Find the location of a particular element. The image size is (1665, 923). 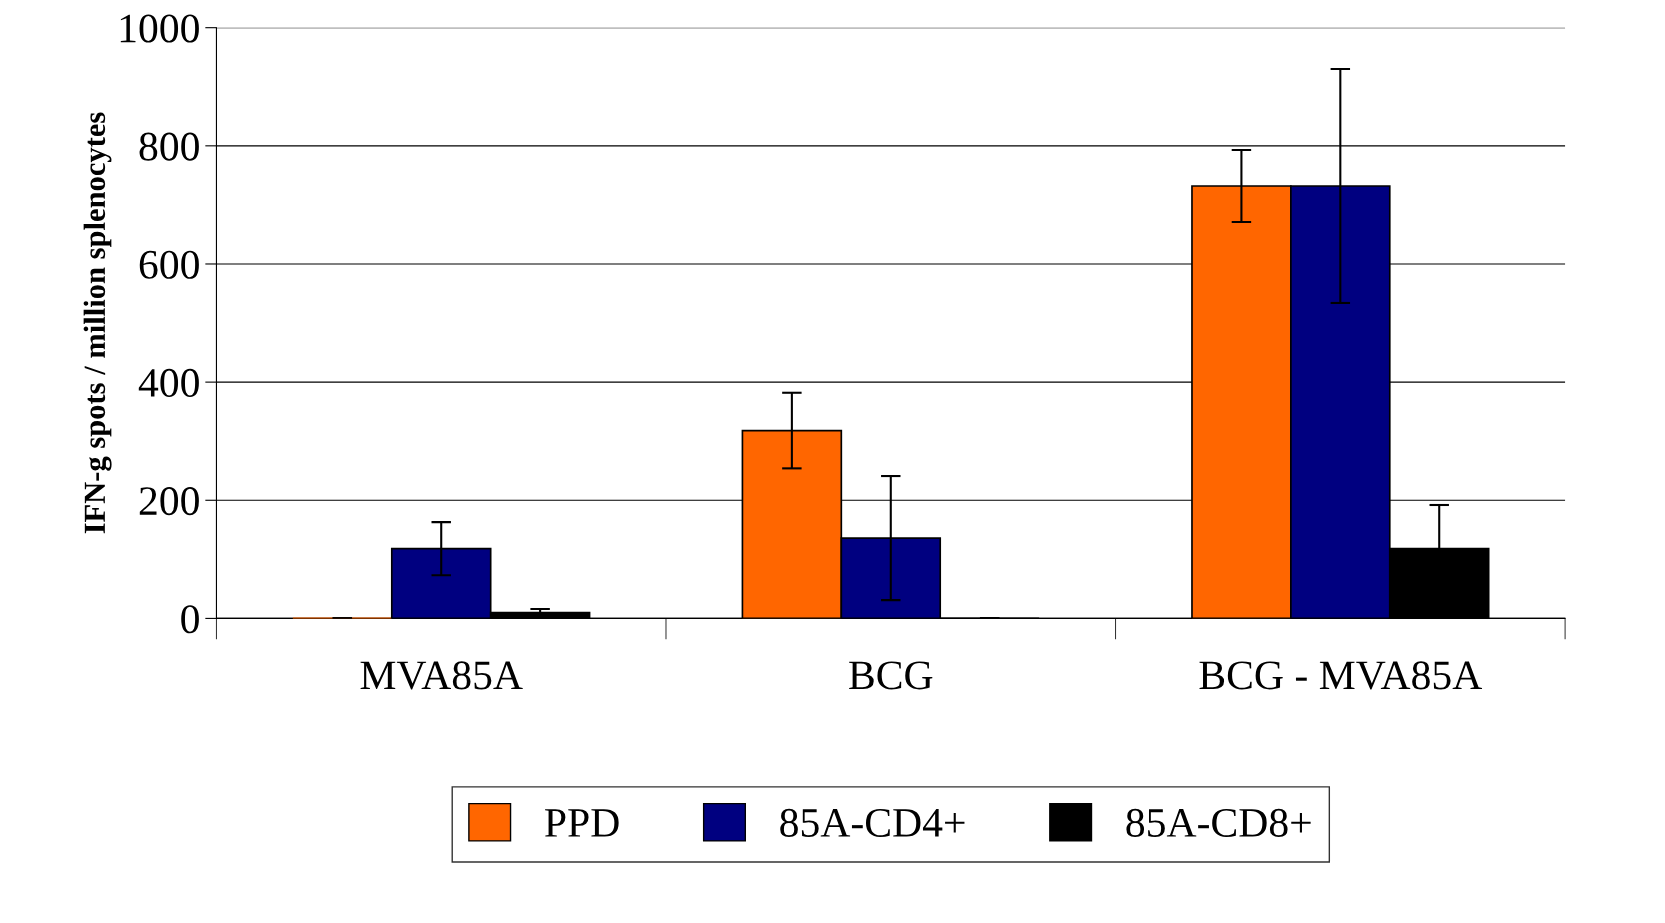

x-tick-label: BCG - MVA85A is located at coordinates (1341, 675).